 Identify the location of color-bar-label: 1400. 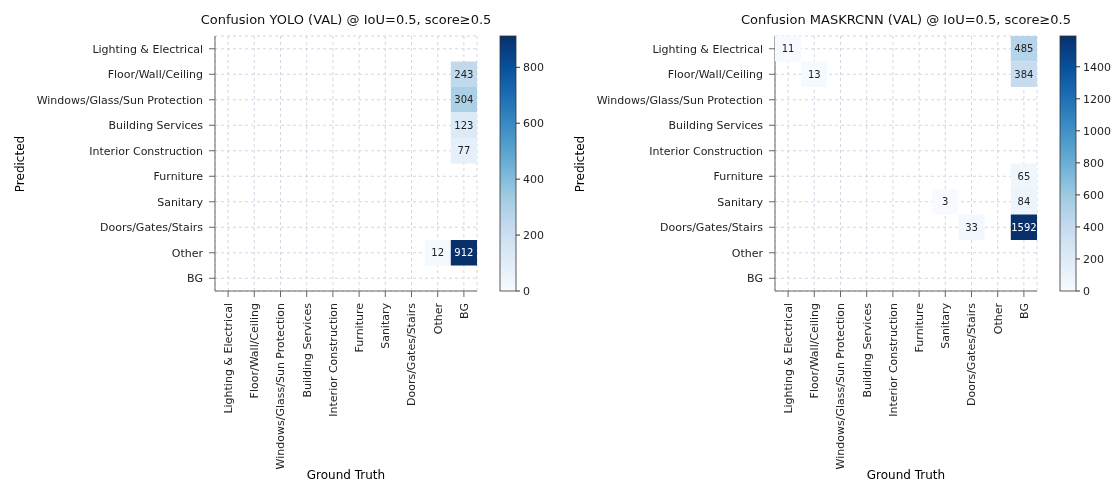
(1097, 67).